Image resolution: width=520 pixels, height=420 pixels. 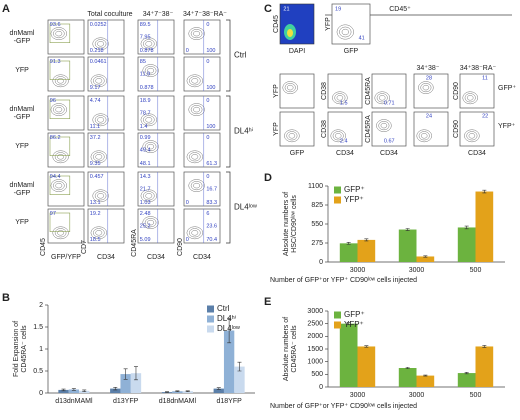 I want to click on gate-value: 28, so click(x=429, y=79).